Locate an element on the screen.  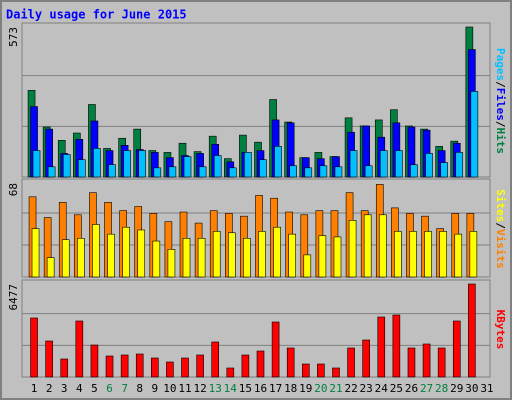
x-tick-label: 17 is located at coordinates (275, 388).